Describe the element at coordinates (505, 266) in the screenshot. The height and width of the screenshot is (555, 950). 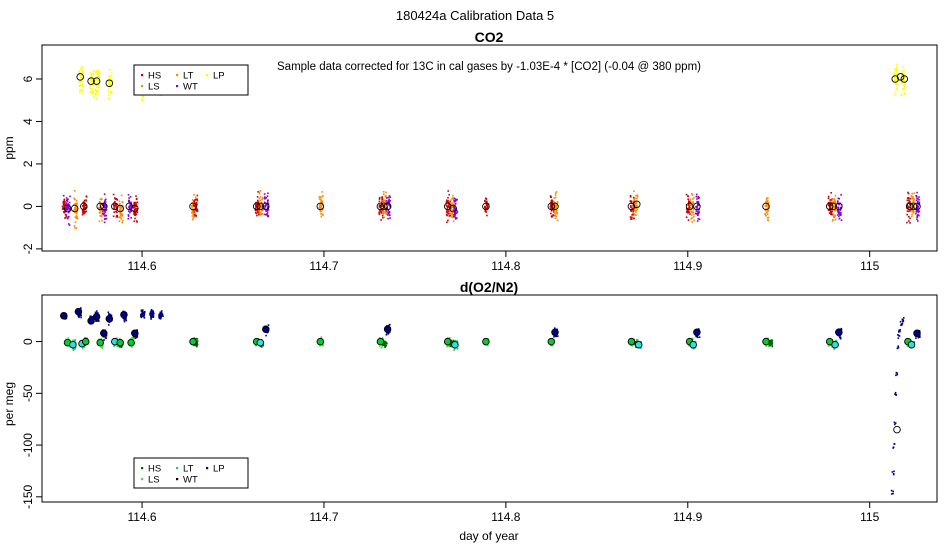
I see `co2-x-tick-label: 114.8` at that location.